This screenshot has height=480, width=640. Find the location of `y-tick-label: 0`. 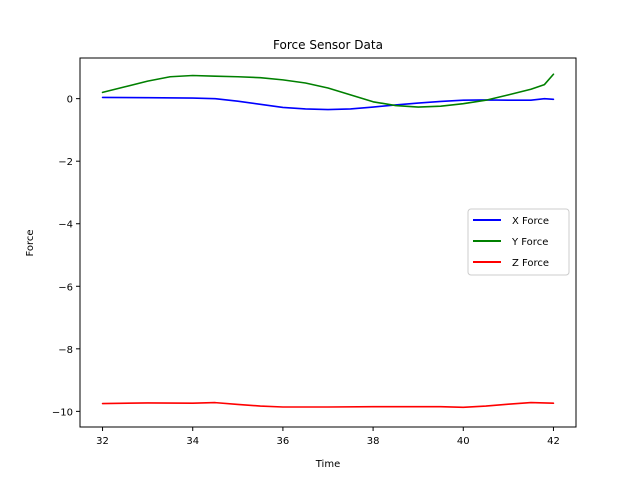

y-tick-label: 0 is located at coordinates (70, 100).